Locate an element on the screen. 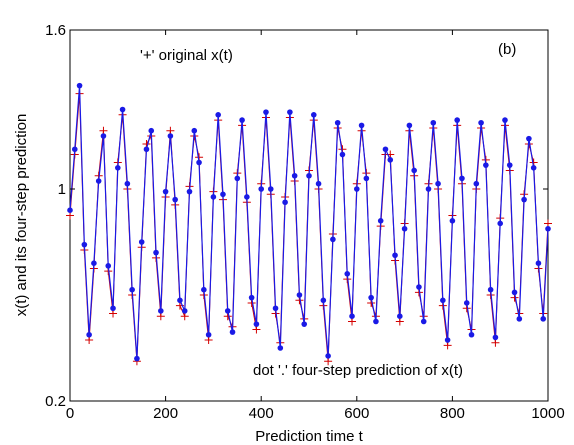 This screenshot has width=574, height=445. y-axis-label: x(t) and its four-step prediction is located at coordinates (21, 215).